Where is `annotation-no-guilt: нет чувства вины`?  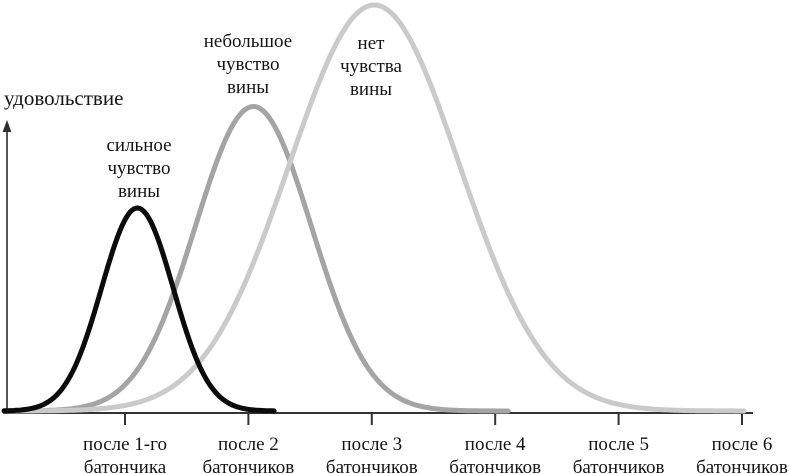
annotation-no-guilt: нет чувства вины is located at coordinates (371, 66).